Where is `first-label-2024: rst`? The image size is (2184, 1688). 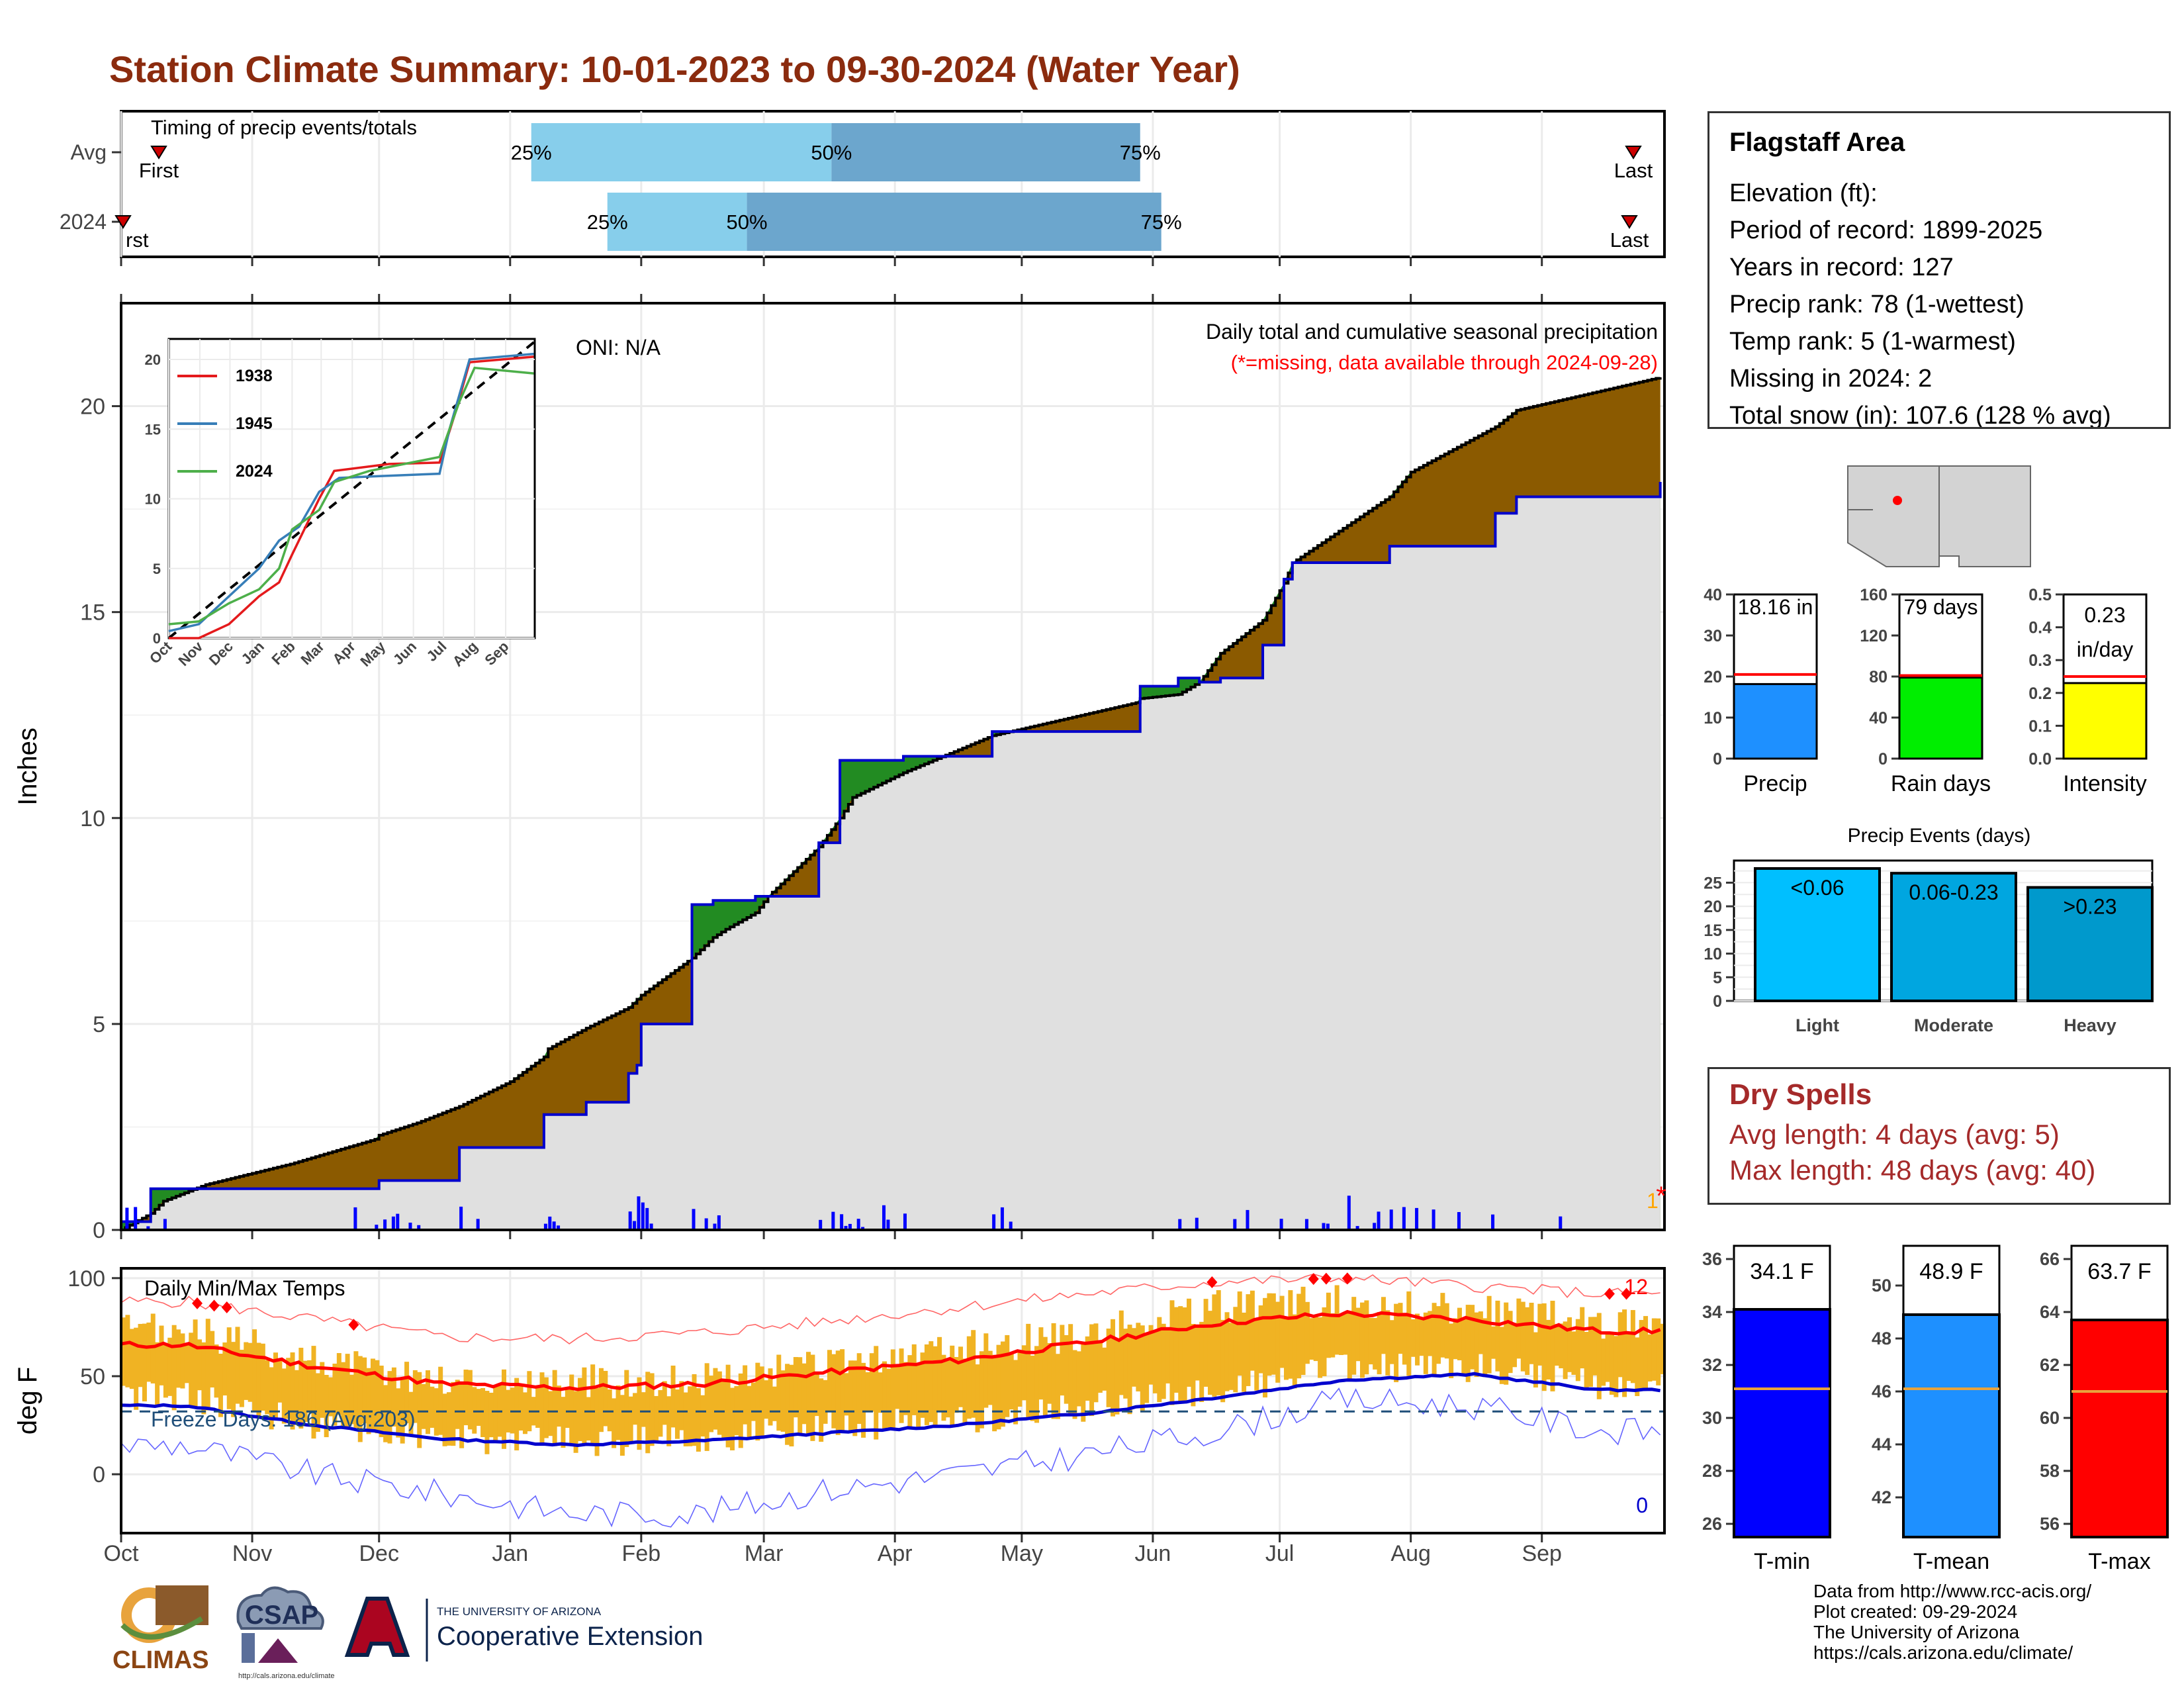
first-label-2024: rst is located at coordinates (137, 240).